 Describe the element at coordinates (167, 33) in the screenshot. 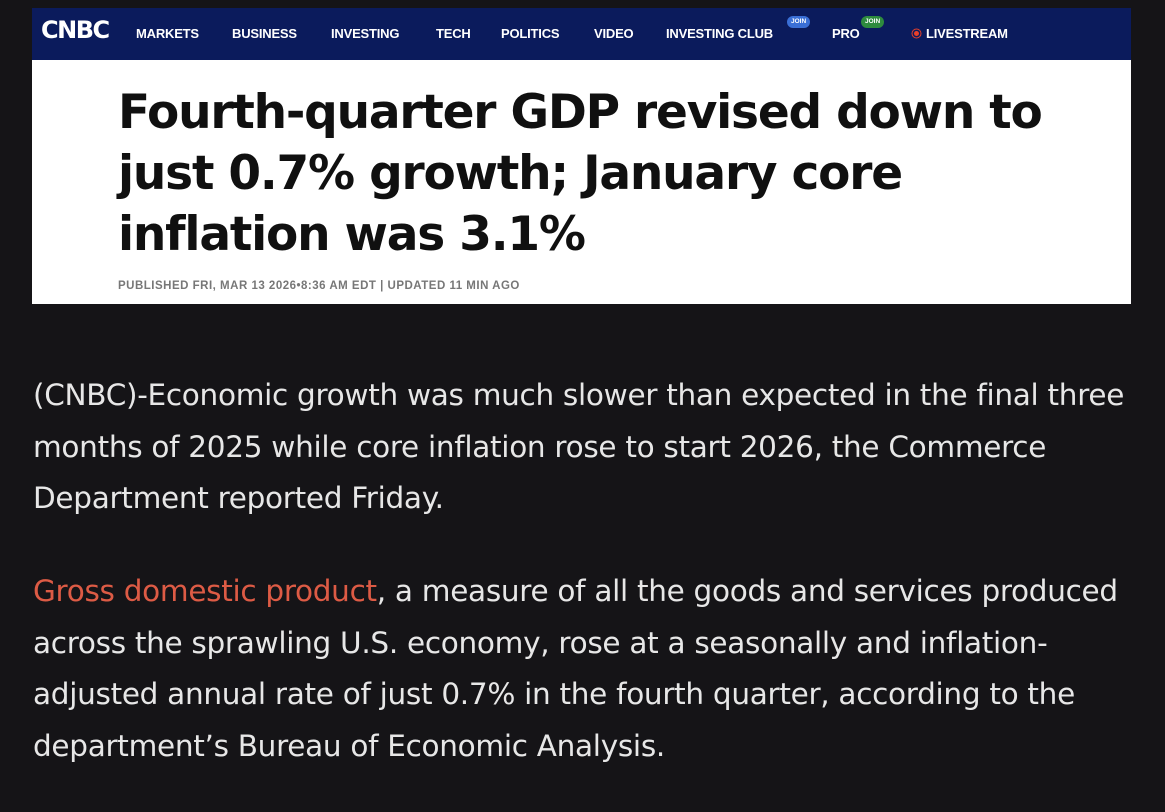

I see `nav-item-markets: MARKETS` at that location.